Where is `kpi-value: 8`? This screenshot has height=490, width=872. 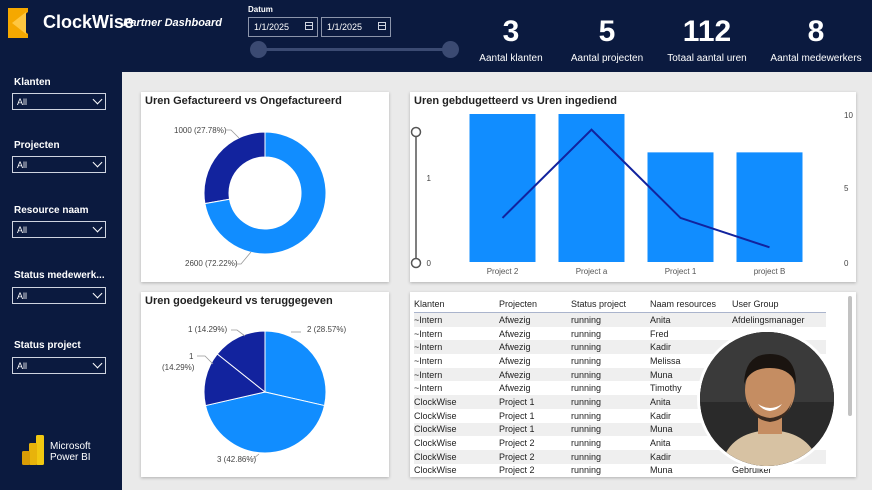
kpi-value: 8 is located at coordinates (816, 31).